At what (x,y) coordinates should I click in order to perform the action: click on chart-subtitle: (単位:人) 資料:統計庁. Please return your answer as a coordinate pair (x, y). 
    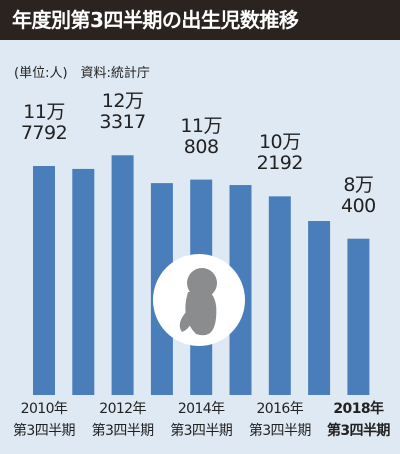
    Looking at the image, I should click on (82, 73).